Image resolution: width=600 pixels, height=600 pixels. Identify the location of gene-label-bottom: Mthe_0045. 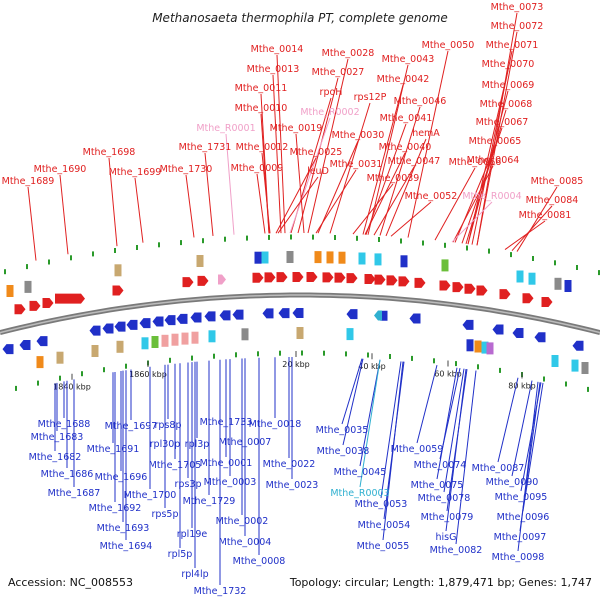
(360, 472).